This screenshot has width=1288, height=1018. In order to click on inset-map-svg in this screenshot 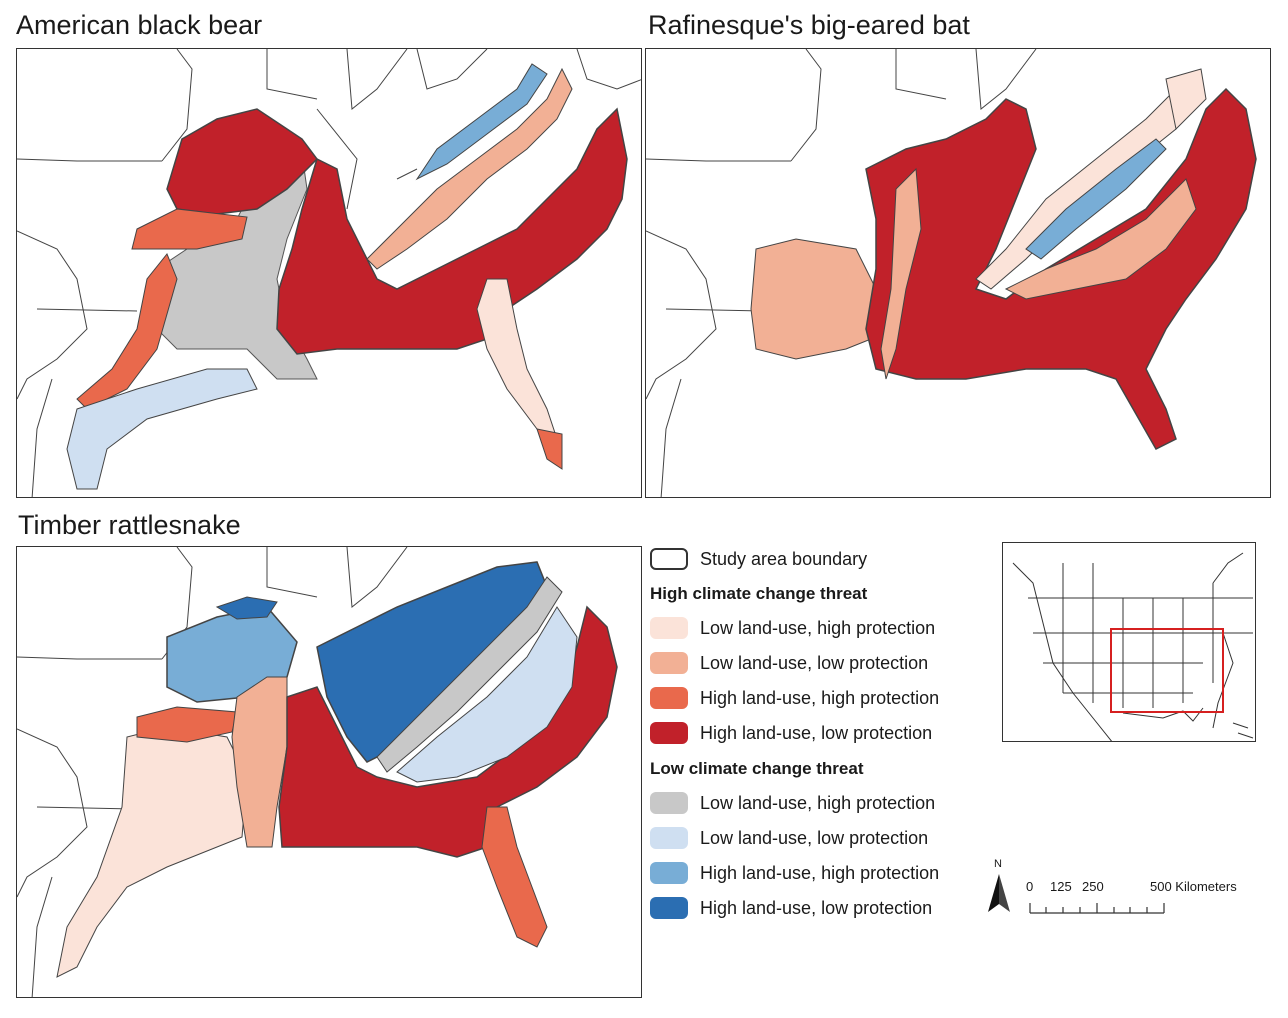, I will do `click(1133, 646)`.